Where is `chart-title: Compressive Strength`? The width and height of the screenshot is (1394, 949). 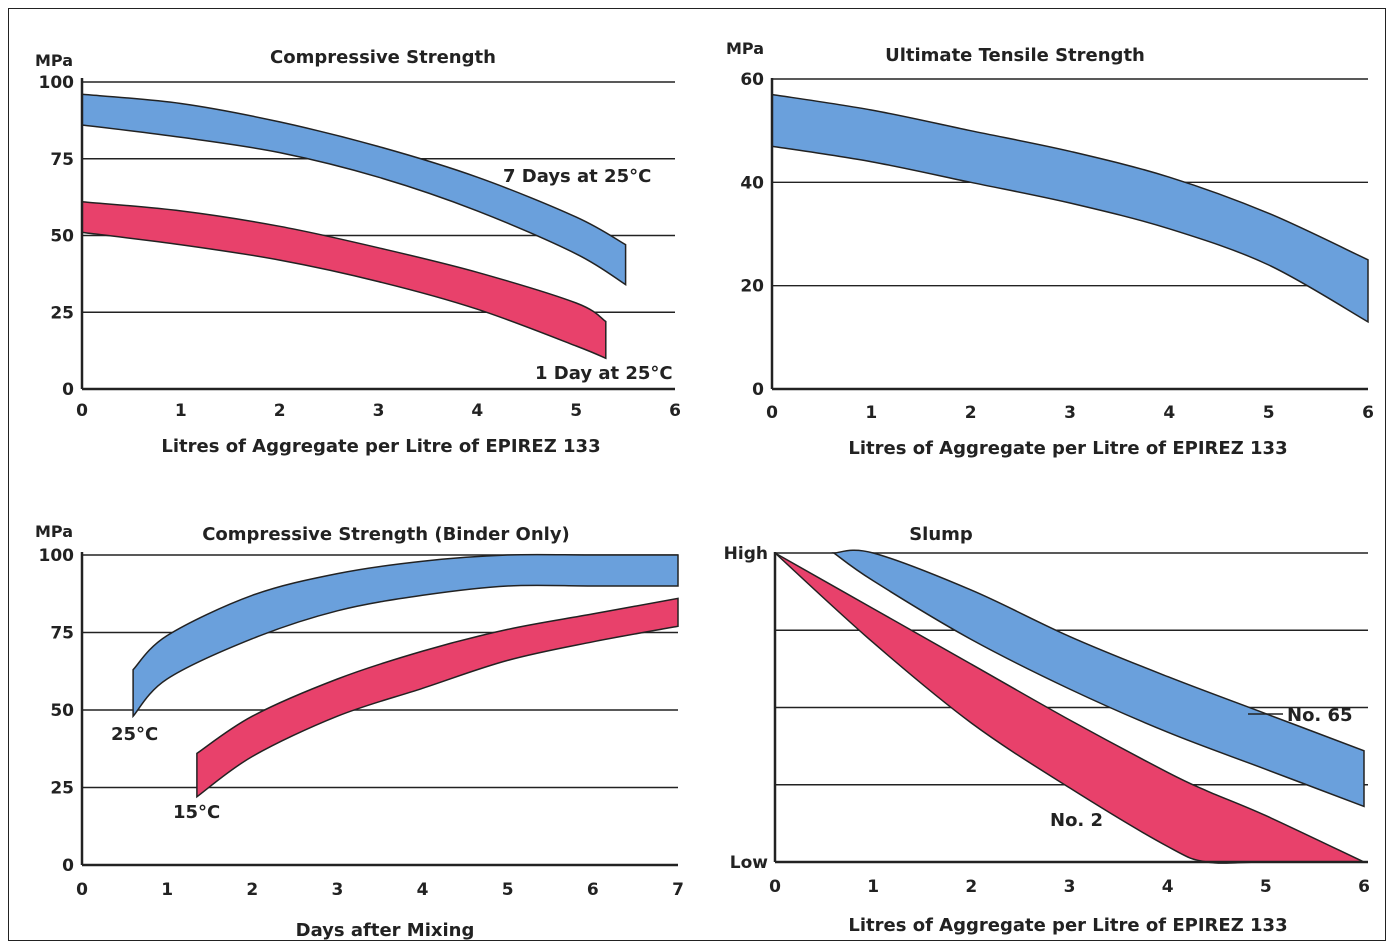
chart-title: Compressive Strength is located at coordinates (383, 57).